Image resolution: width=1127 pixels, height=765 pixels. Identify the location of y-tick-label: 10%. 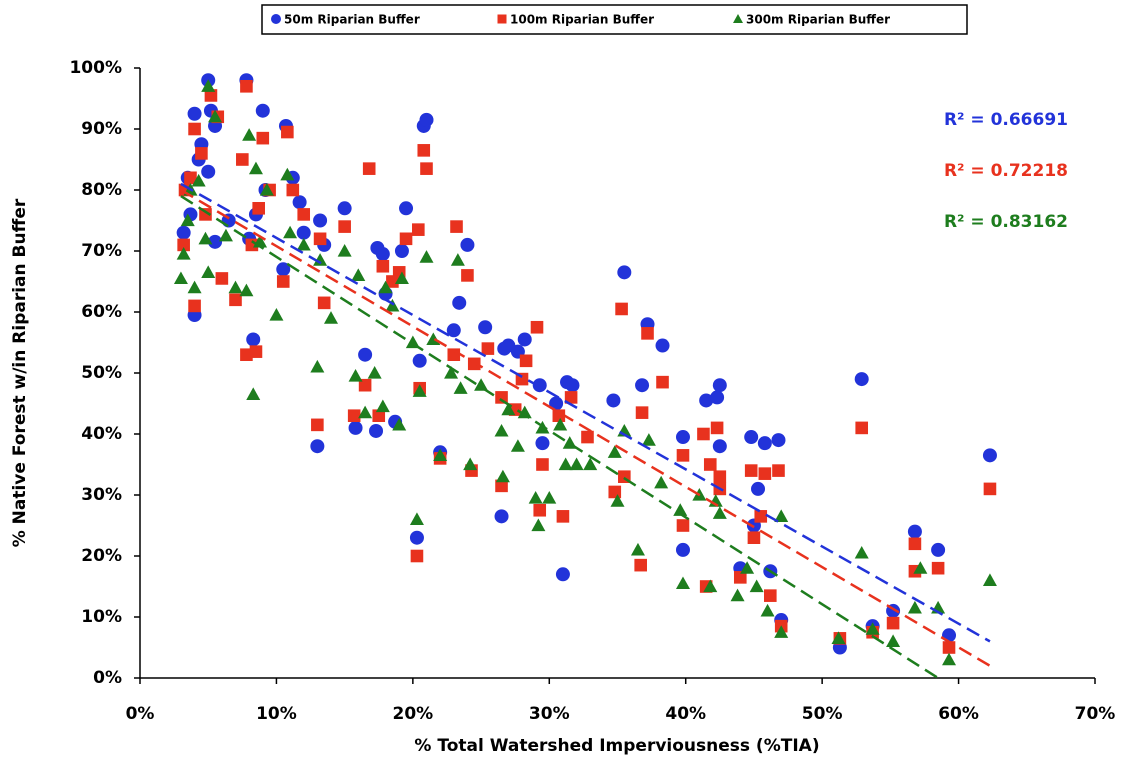
(101, 617).